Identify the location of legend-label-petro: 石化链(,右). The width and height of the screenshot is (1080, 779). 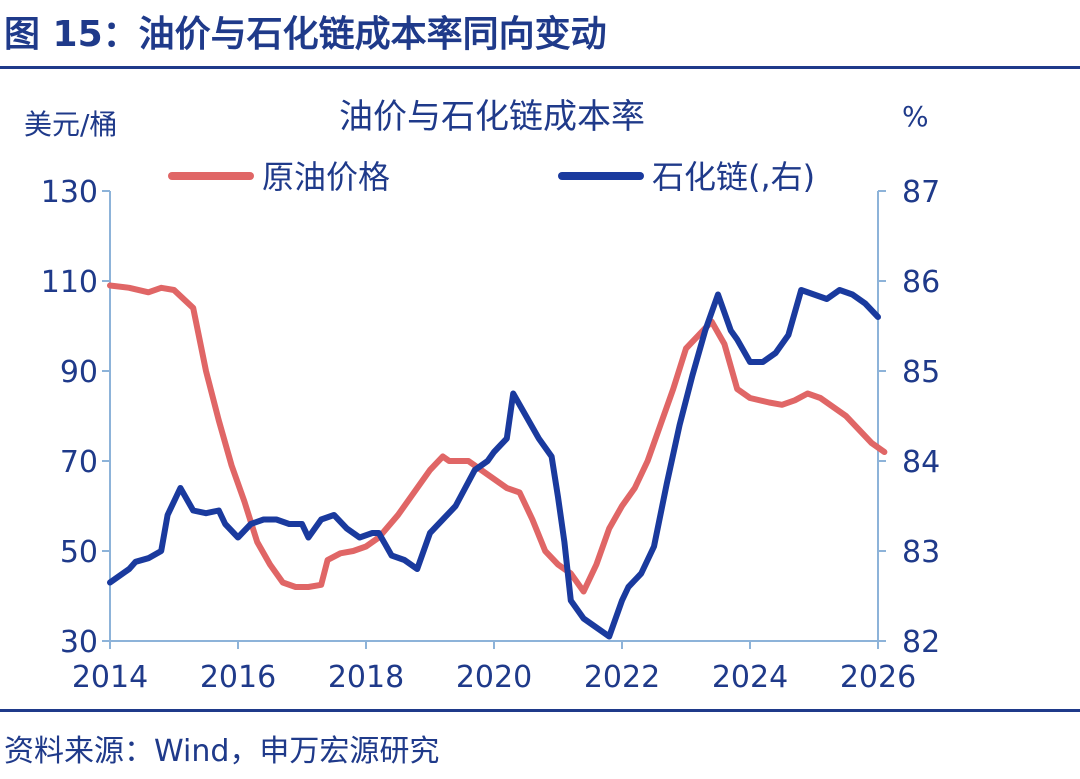
(733, 177).